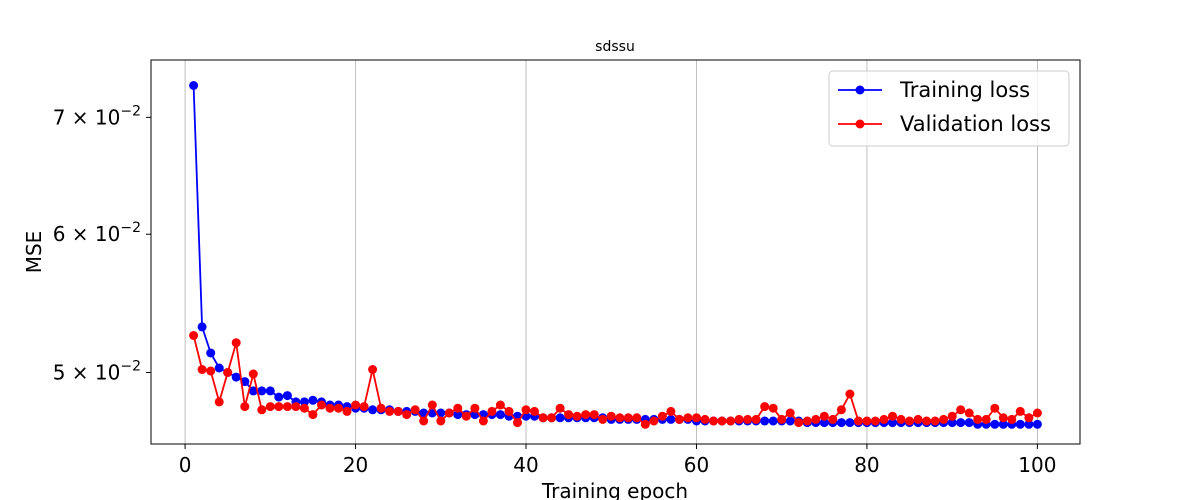  What do you see at coordinates (185, 465) in the screenshot?
I see `x-tick-label: 0` at bounding box center [185, 465].